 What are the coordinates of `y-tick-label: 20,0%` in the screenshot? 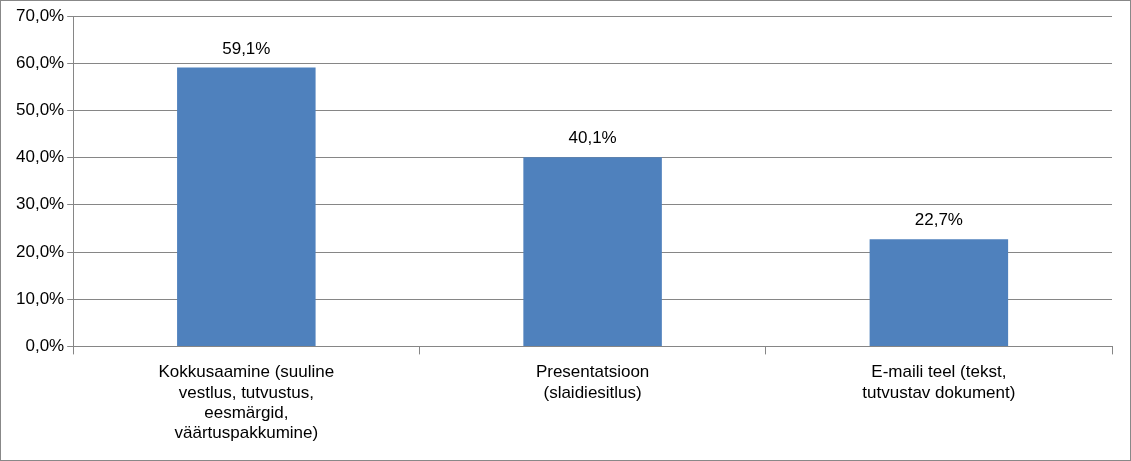 It's located at (40, 251).